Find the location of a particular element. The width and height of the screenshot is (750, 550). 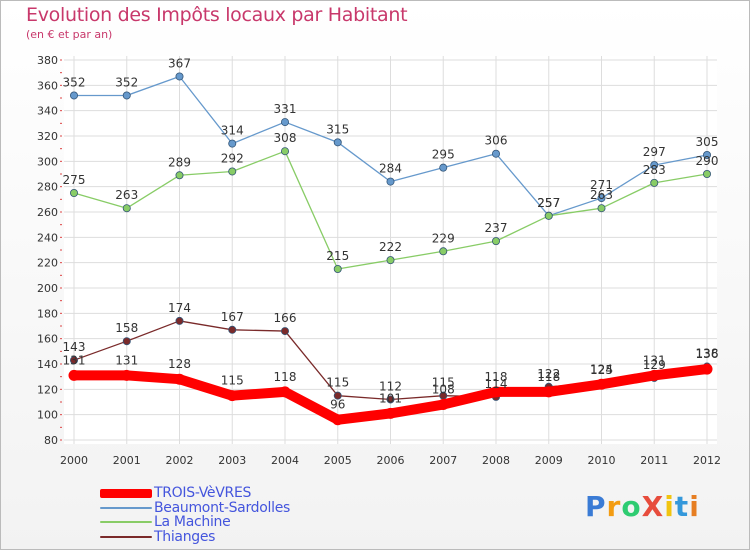

x-tick-label: 2003 is located at coordinates (232, 460).